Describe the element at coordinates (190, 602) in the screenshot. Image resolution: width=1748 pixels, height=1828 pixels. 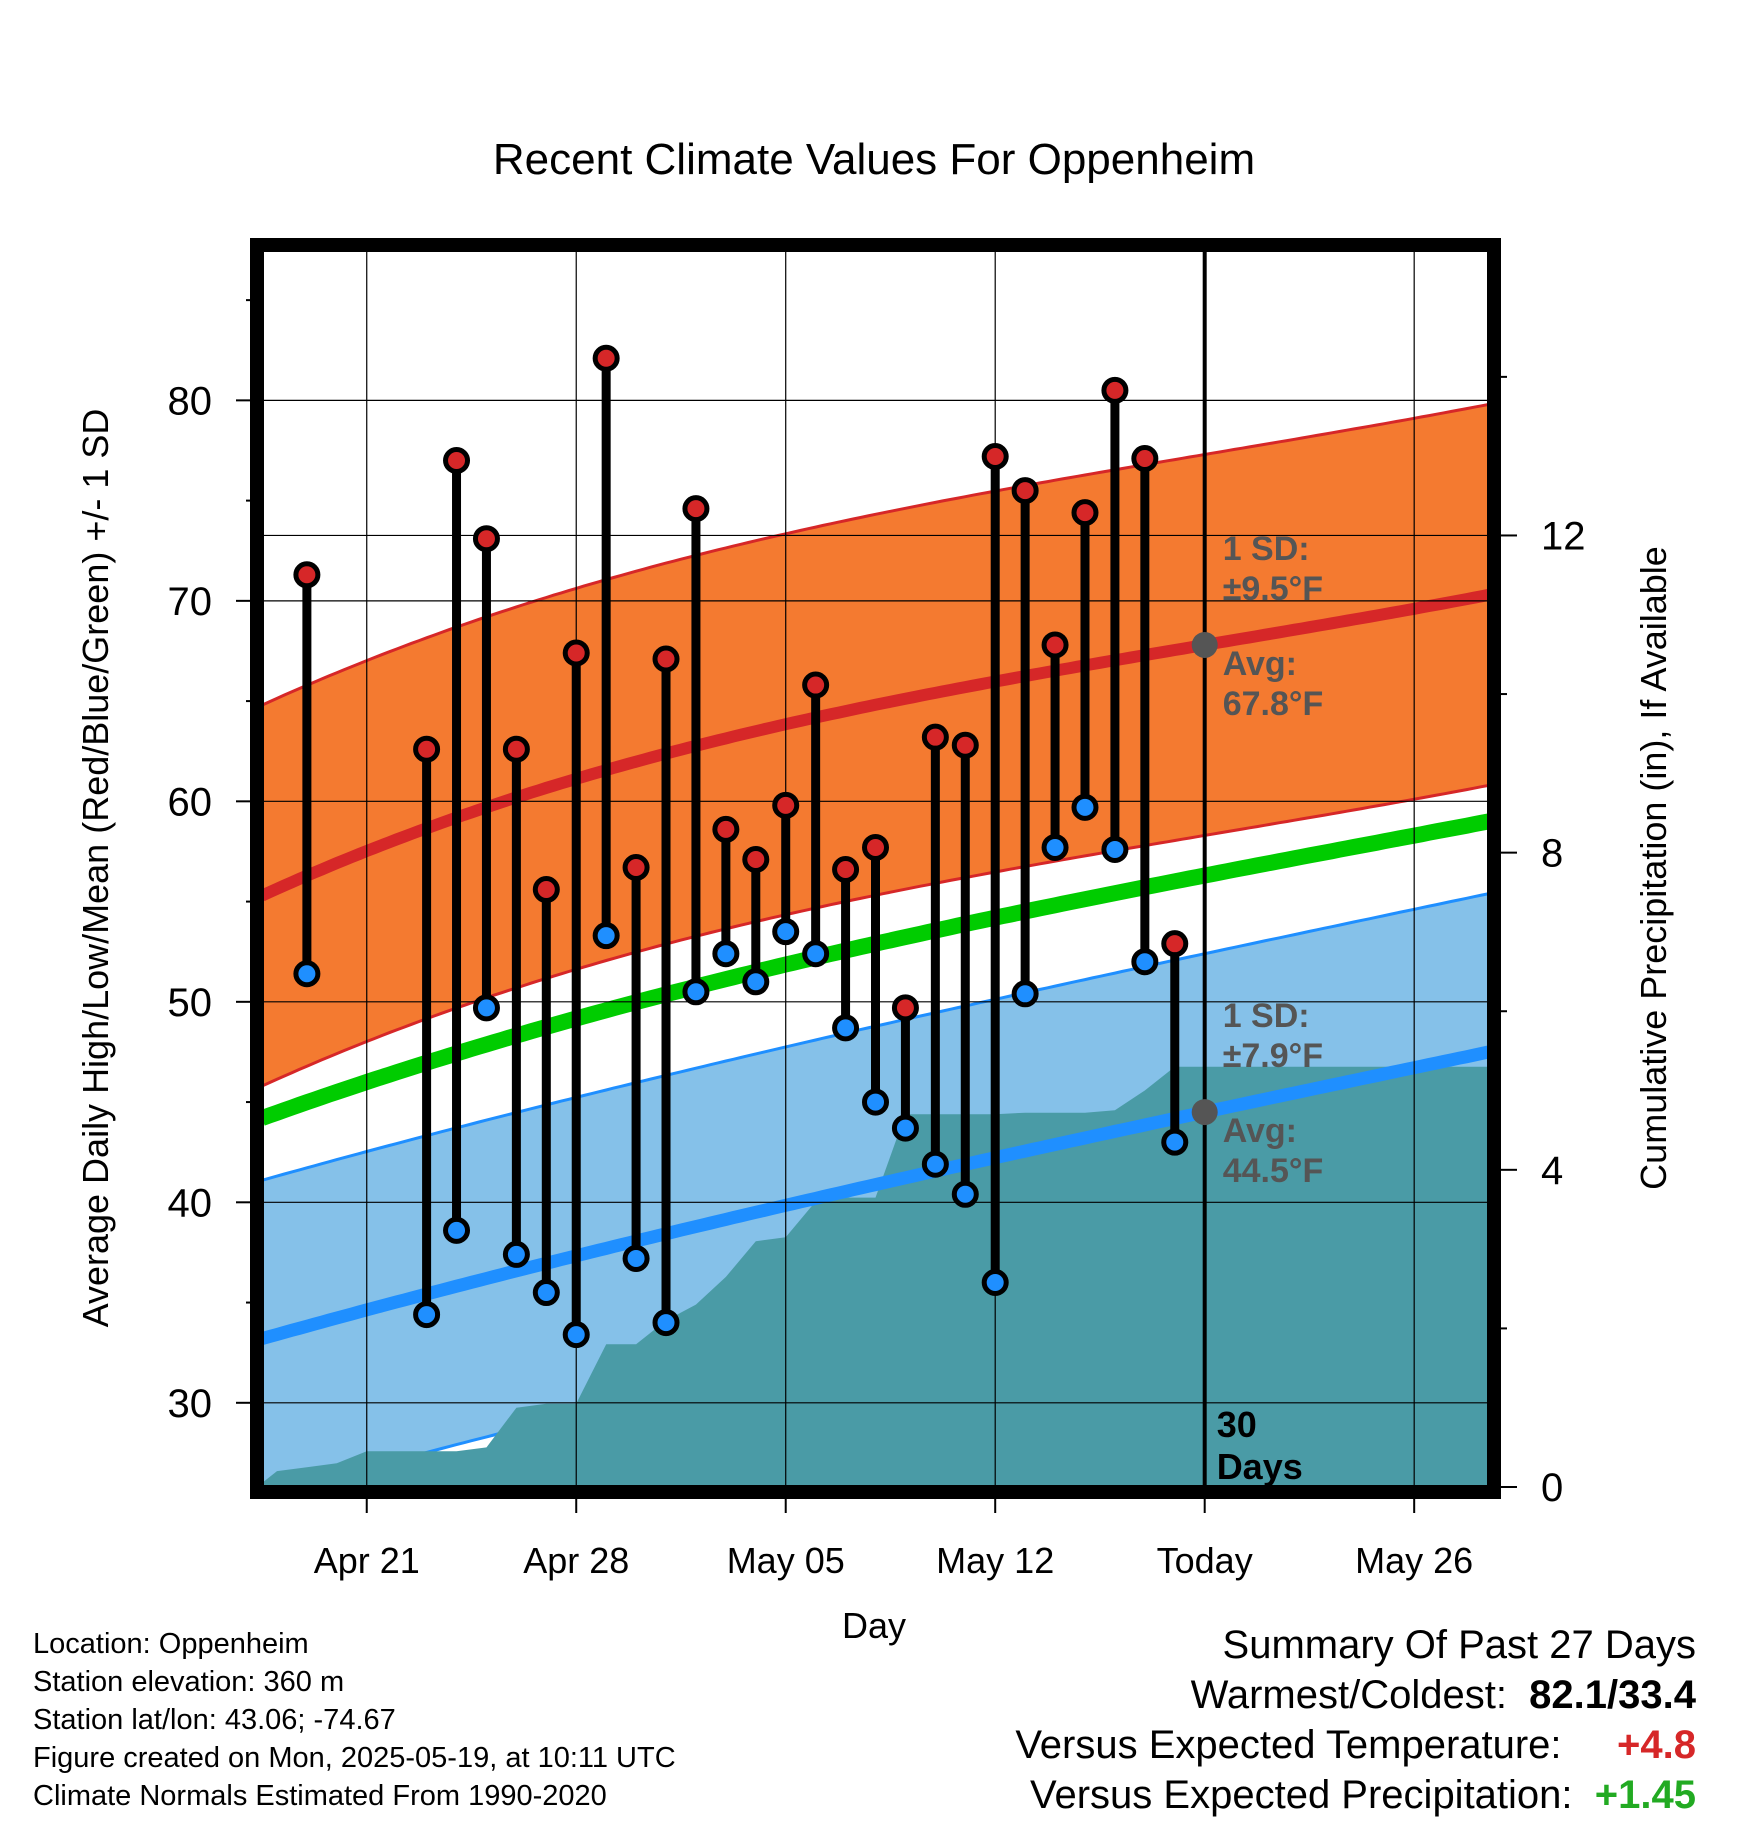
I see `y-tick-label: 70` at that location.